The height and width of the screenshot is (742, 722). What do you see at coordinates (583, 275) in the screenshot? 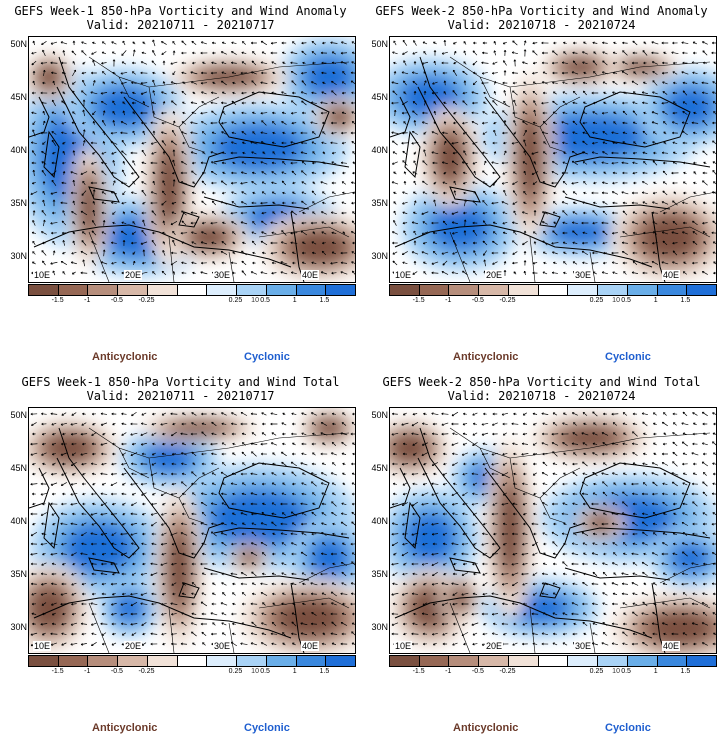
I see `longitude-label: 30E` at bounding box center [583, 275].